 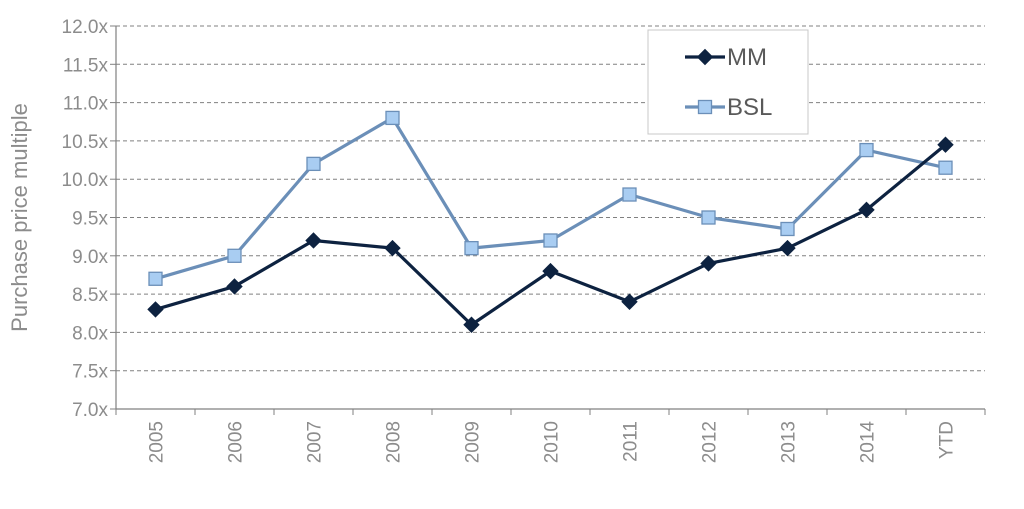 What do you see at coordinates (90, 295) in the screenshot?
I see `y-tick-label: 8.5x` at bounding box center [90, 295].